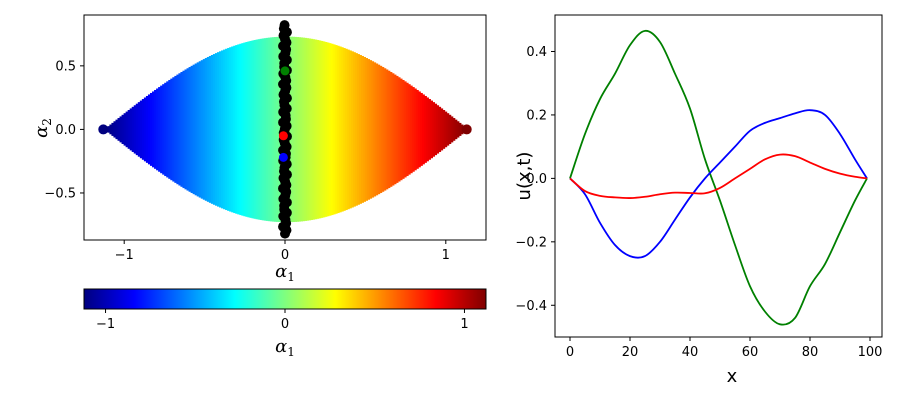 Image resolution: width=900 pixels, height=400 pixels. What do you see at coordinates (536, 179) in the screenshot?
I see `line-ytick-label: 0.0` at bounding box center [536, 179].